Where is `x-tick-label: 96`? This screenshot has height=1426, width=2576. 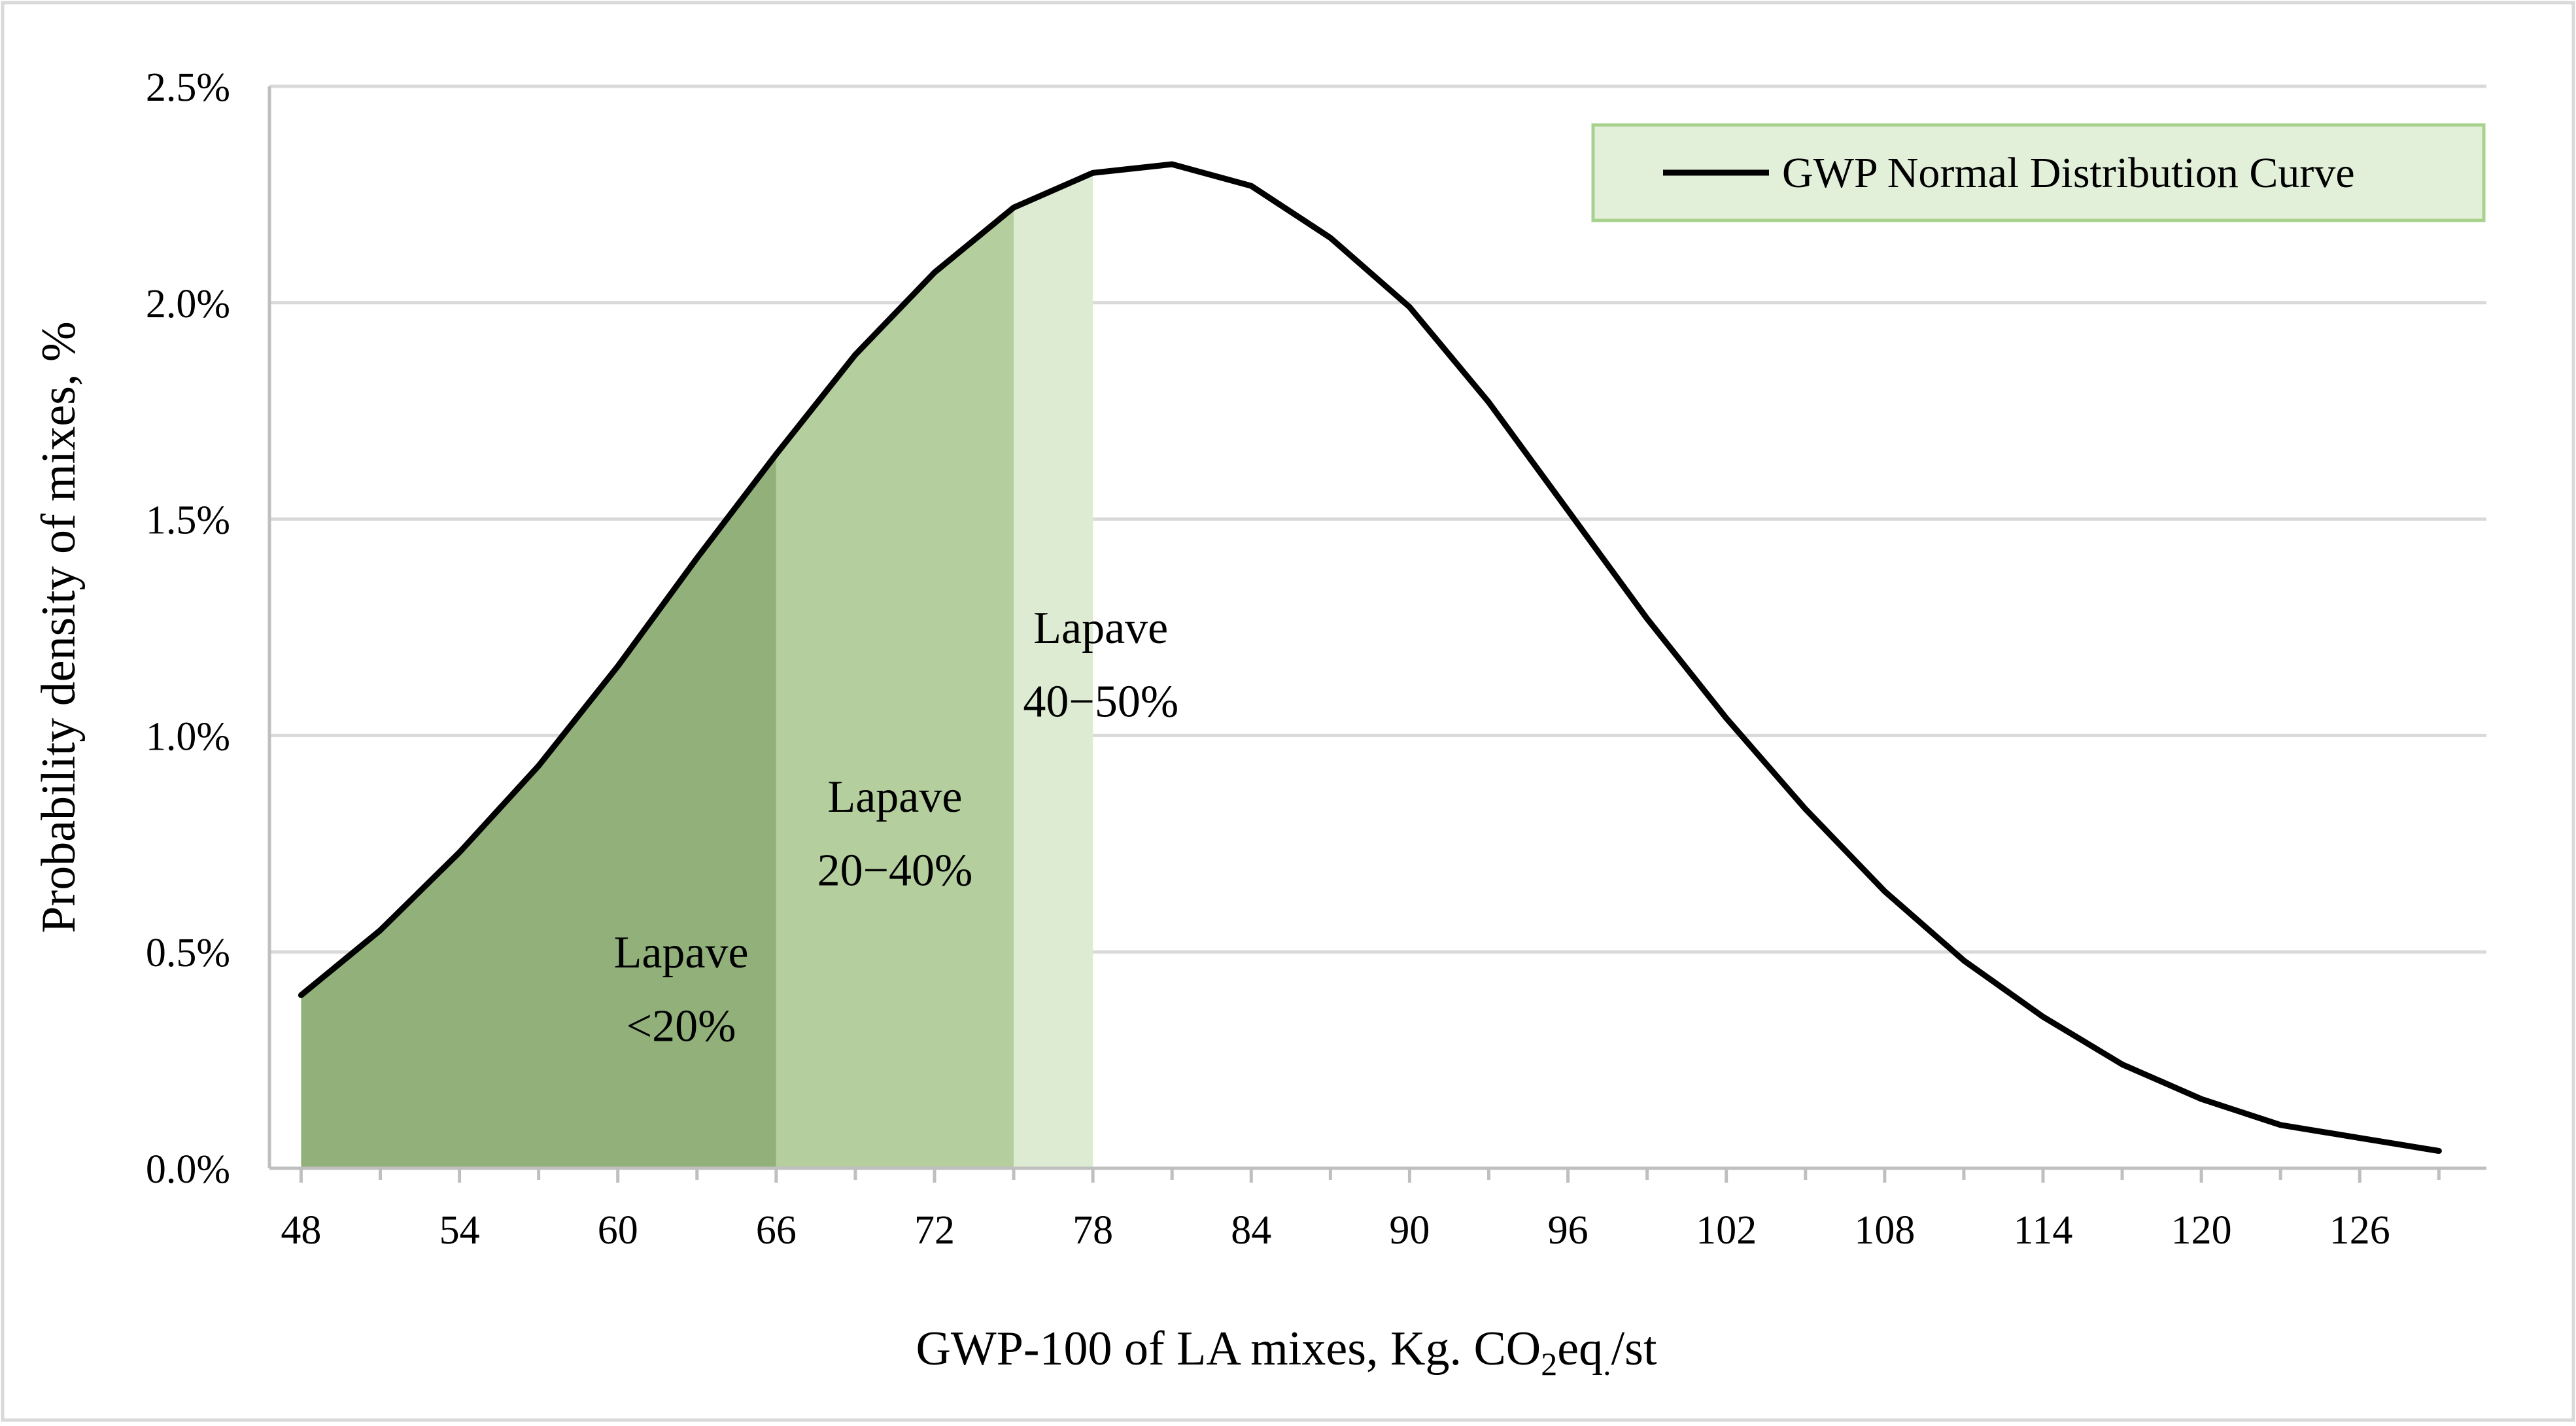
x-tick-label: 96 is located at coordinates (1569, 1230).